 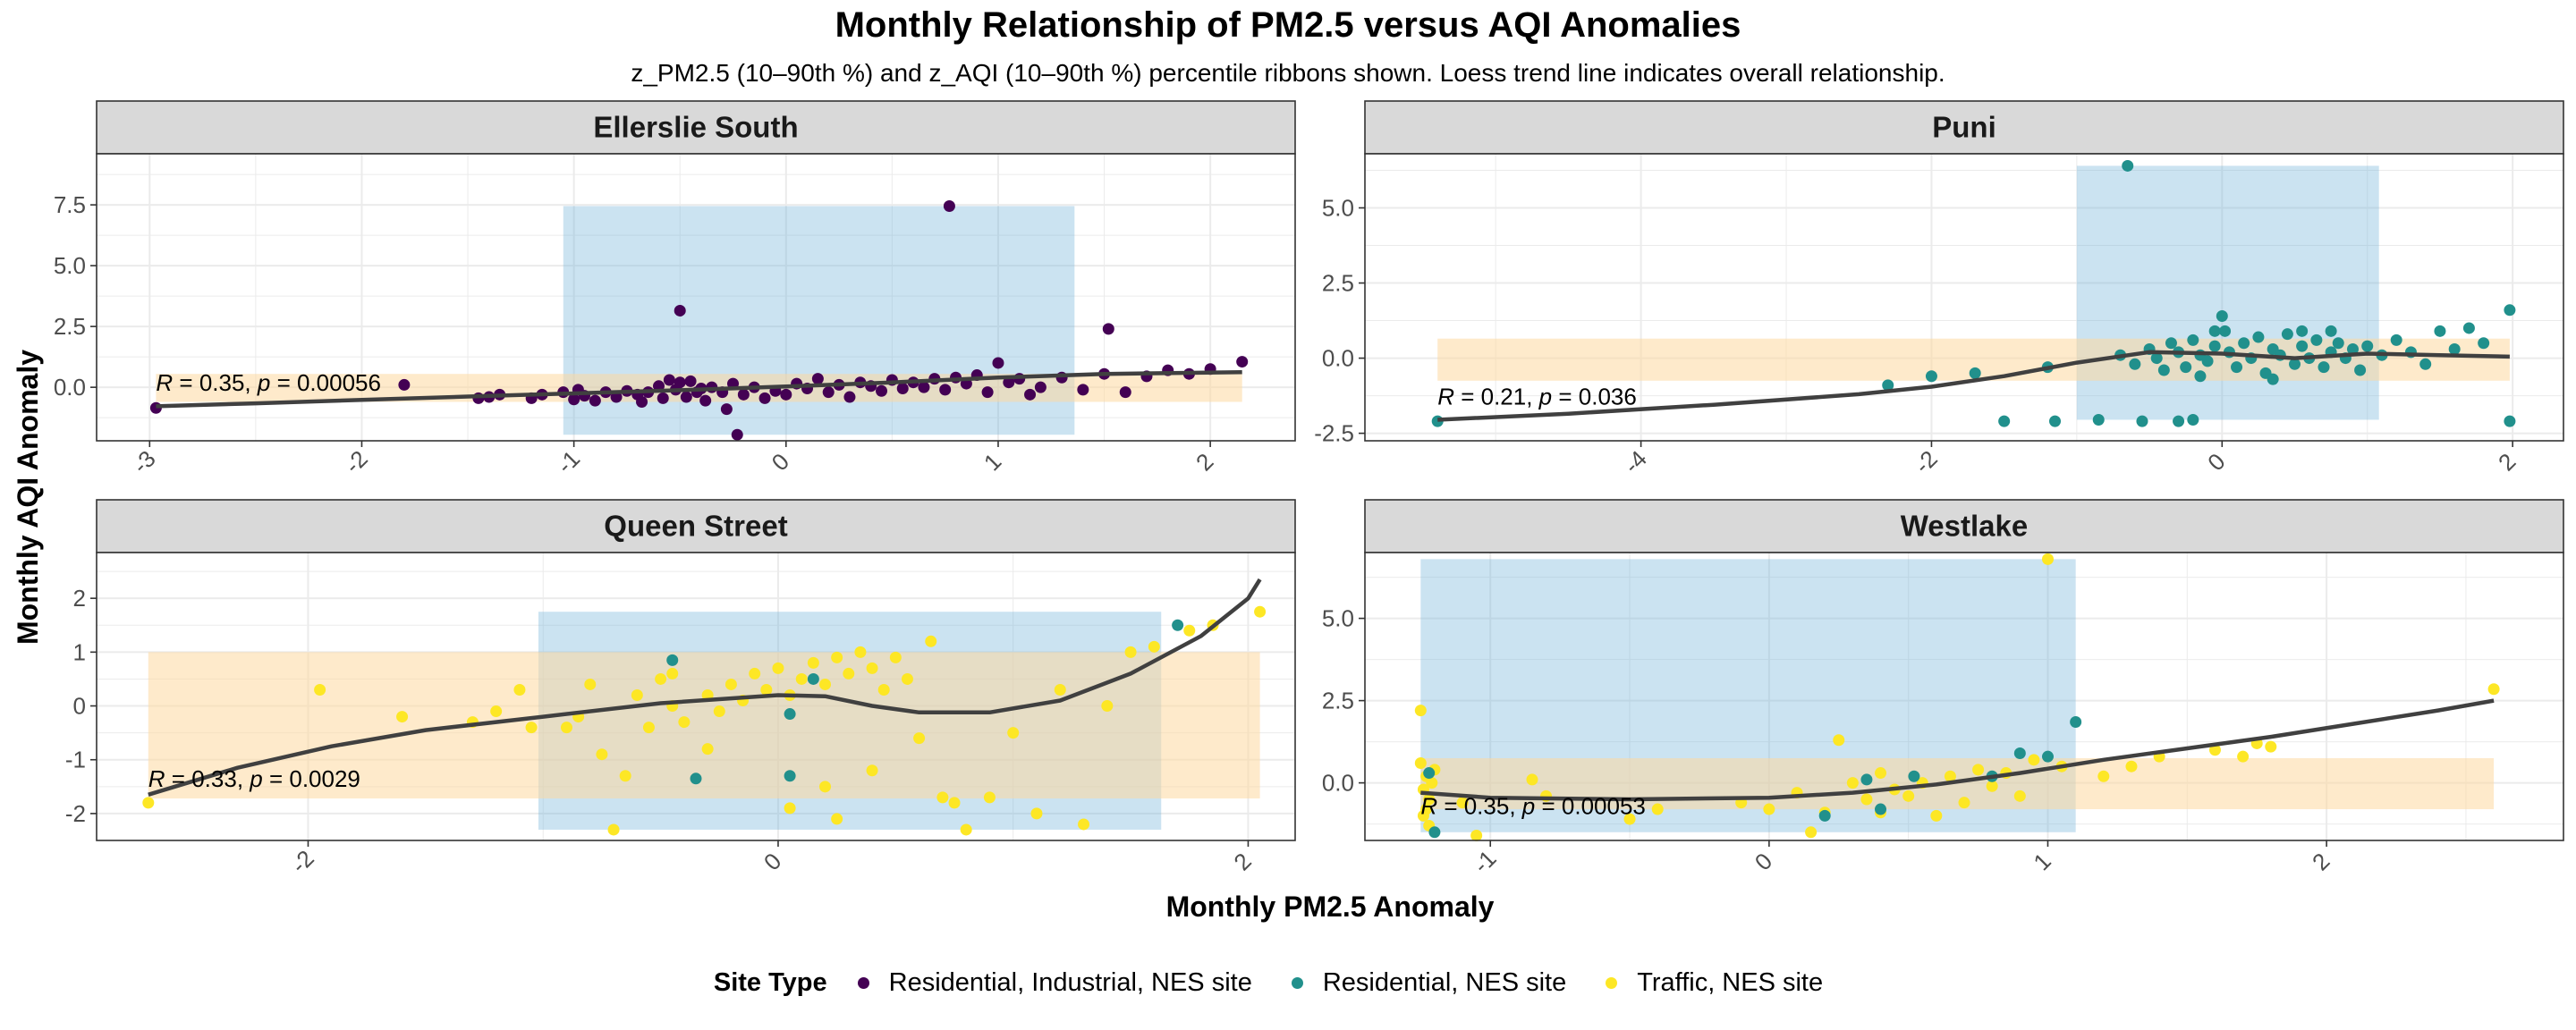 I want to click on legend-title: Site Type, so click(x=770, y=982).